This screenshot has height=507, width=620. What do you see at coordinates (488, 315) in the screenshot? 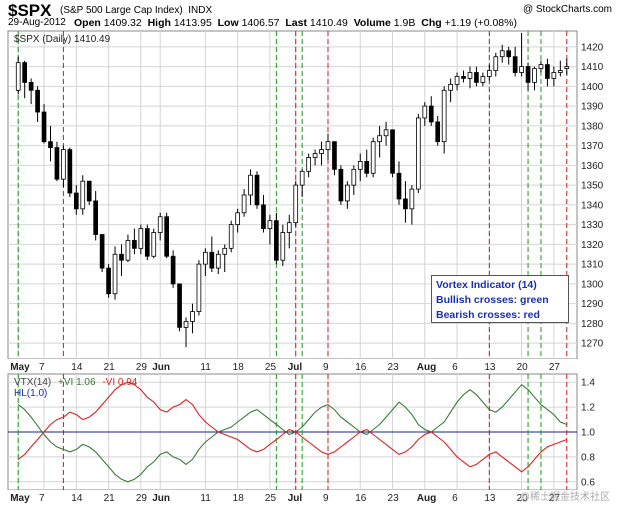
I see `note-line-3: Bearish crosses: red` at bounding box center [488, 315].